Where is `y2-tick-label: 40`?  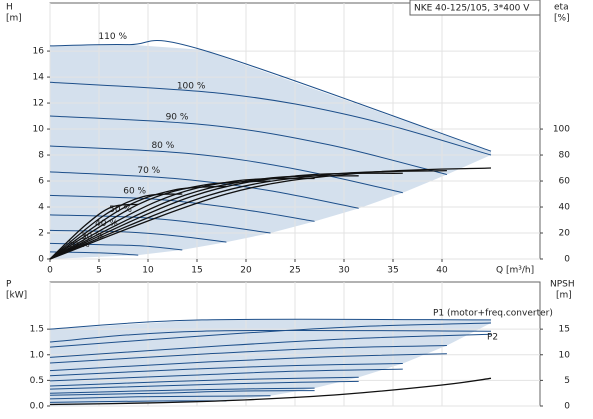 y2-tick-label: 40 is located at coordinates (565, 208).